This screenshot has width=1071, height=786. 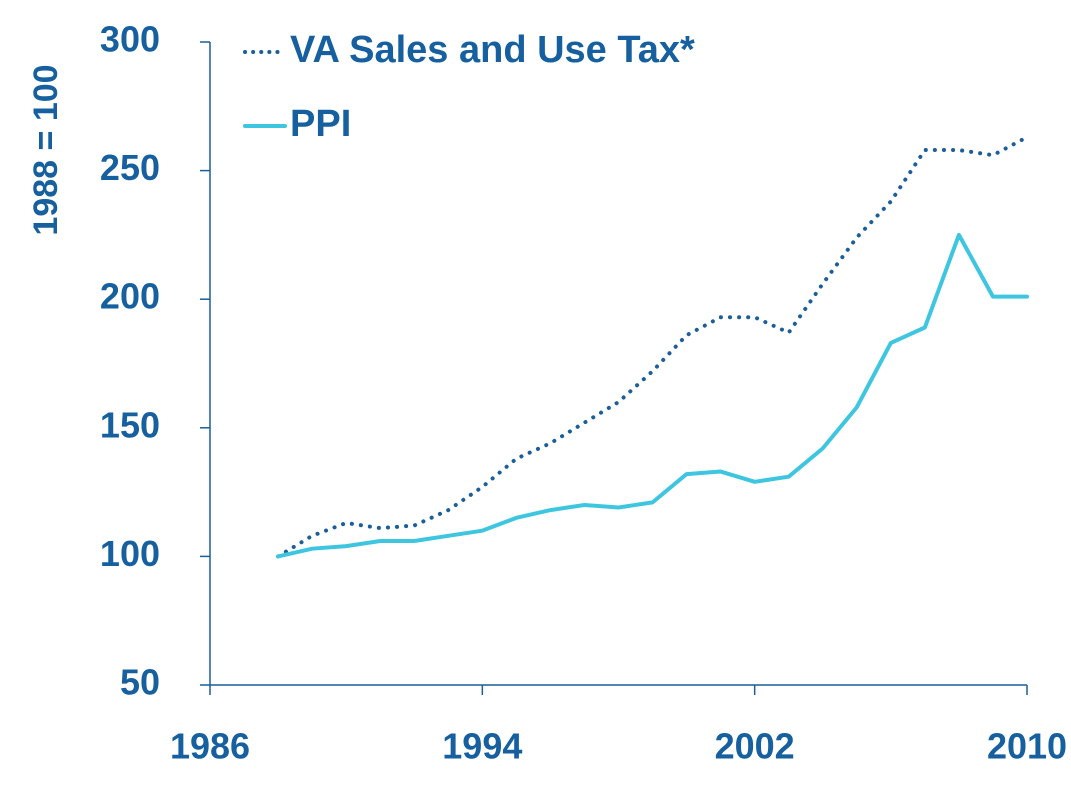 What do you see at coordinates (492, 50) in the screenshot?
I see `legend-label: VA Sales and Use Tax*` at bounding box center [492, 50].